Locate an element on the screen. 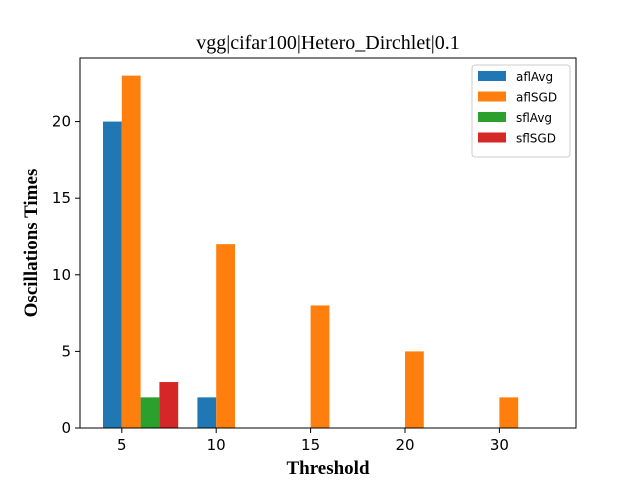  x-tick-label: 10 is located at coordinates (216, 445).